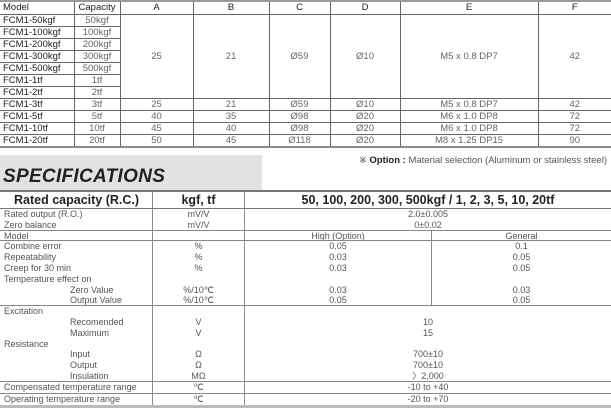 Image resolution: width=611 pixels, height=416 pixels. I want to click on spec-value: -20 to +70, so click(428, 398).